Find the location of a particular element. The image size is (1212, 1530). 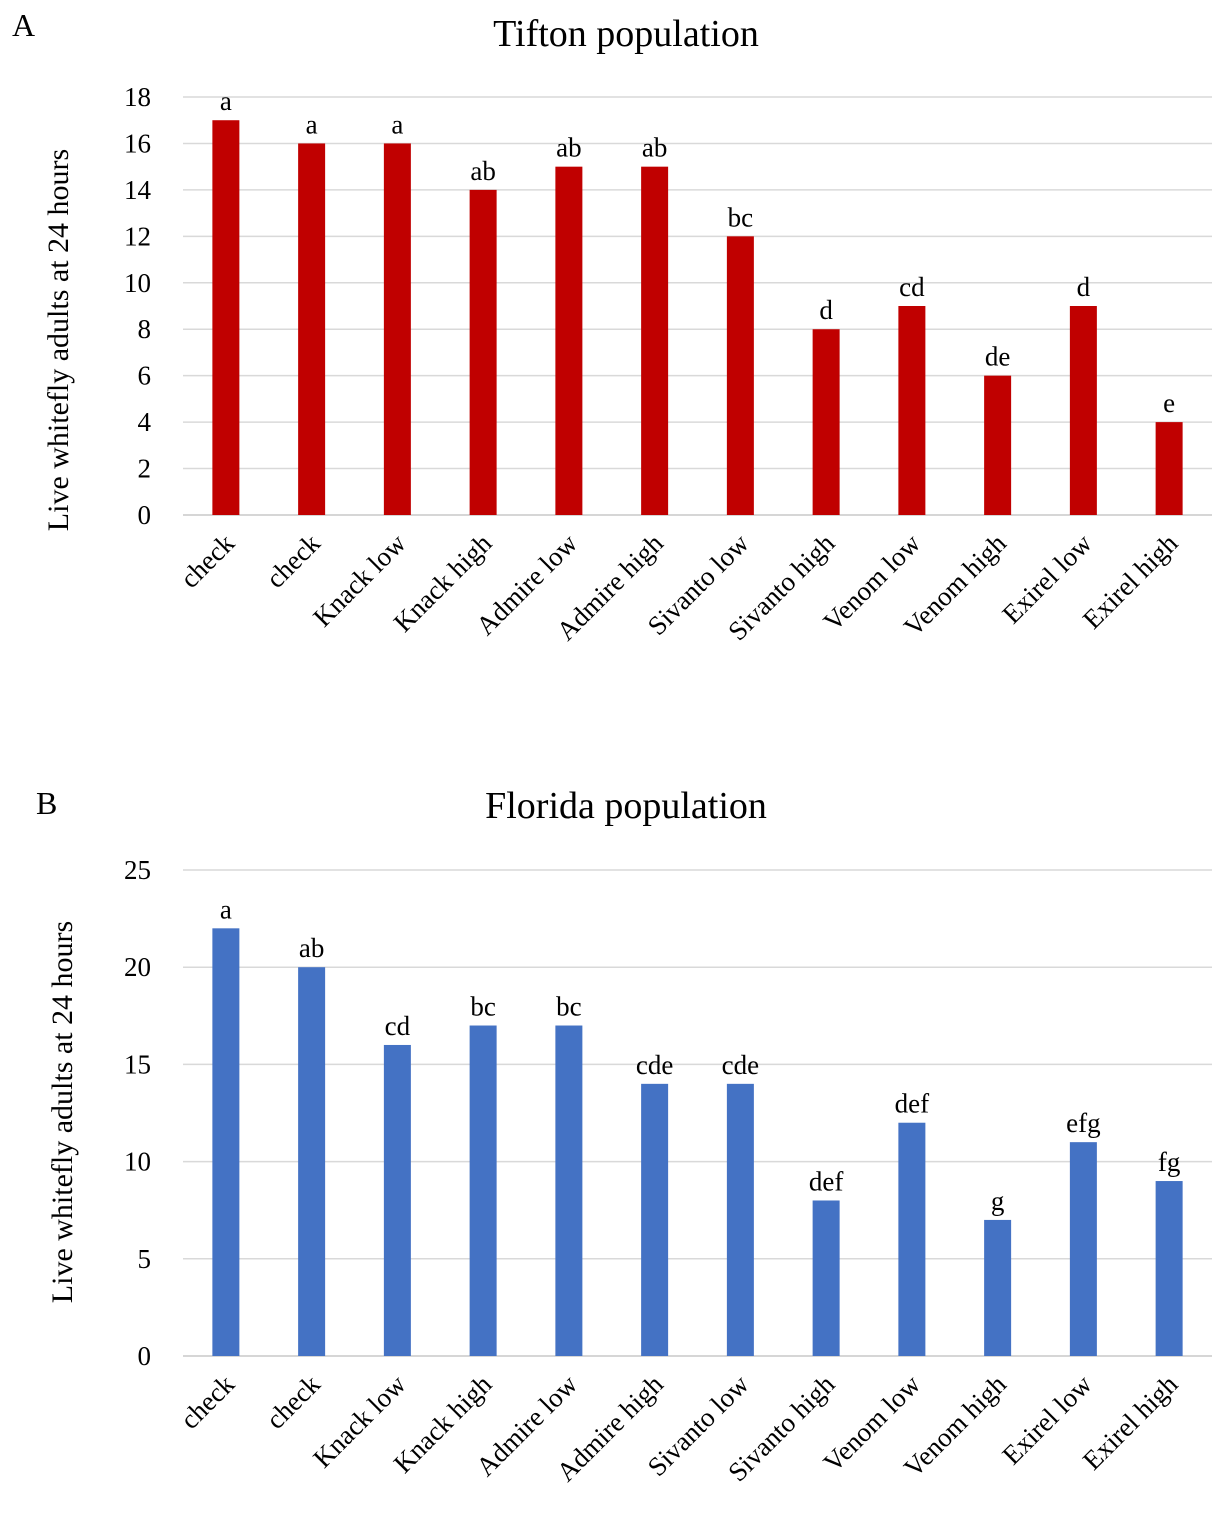

y-tick-label: 6 is located at coordinates (145, 376).